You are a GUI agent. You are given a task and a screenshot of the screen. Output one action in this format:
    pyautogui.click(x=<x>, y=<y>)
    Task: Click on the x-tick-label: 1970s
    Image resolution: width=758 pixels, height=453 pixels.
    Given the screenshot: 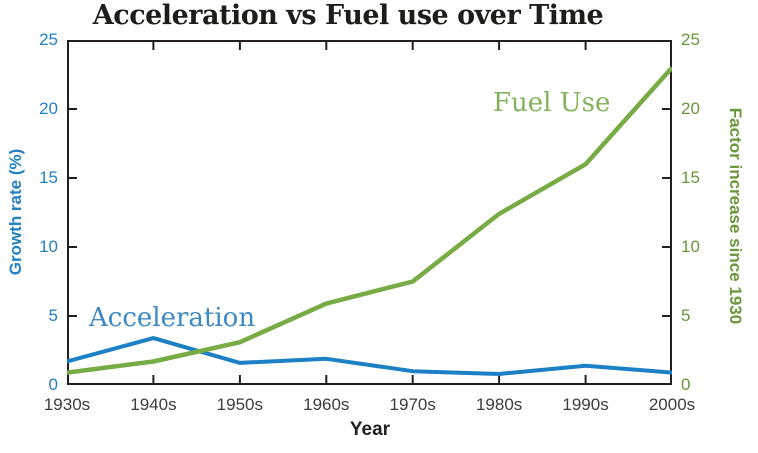 What is the action you would take?
    pyautogui.click(x=412, y=404)
    